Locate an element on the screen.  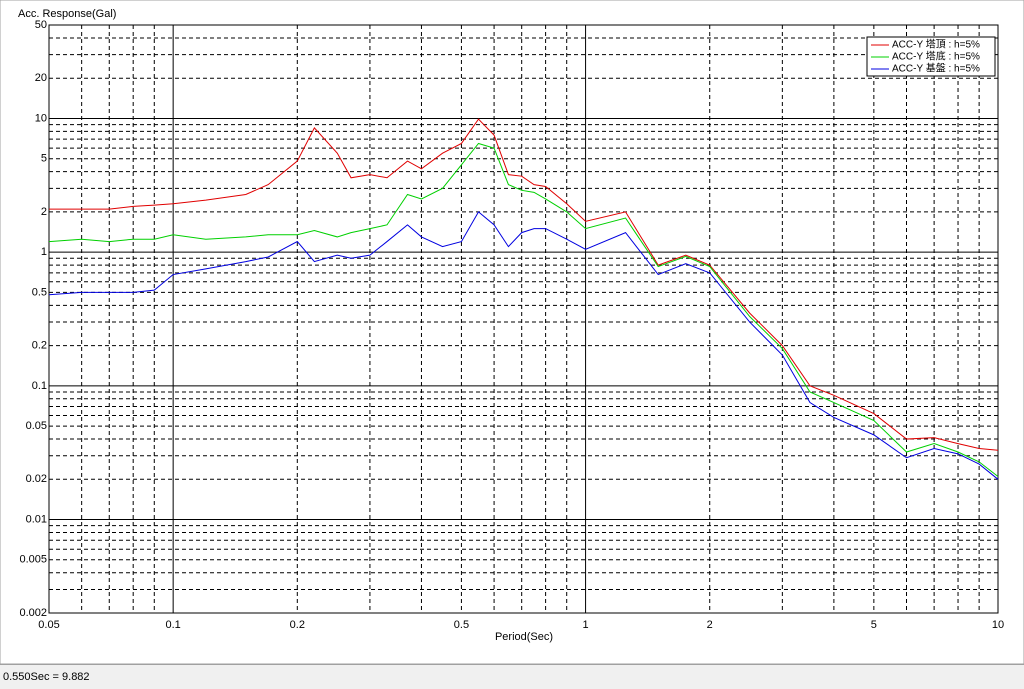
y-tick-label: 1 is located at coordinates (44, 252).